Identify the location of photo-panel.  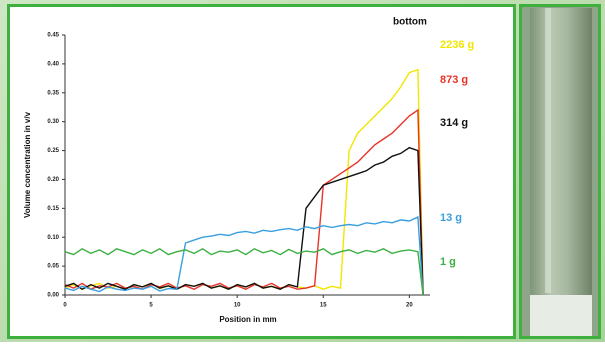
(560, 171).